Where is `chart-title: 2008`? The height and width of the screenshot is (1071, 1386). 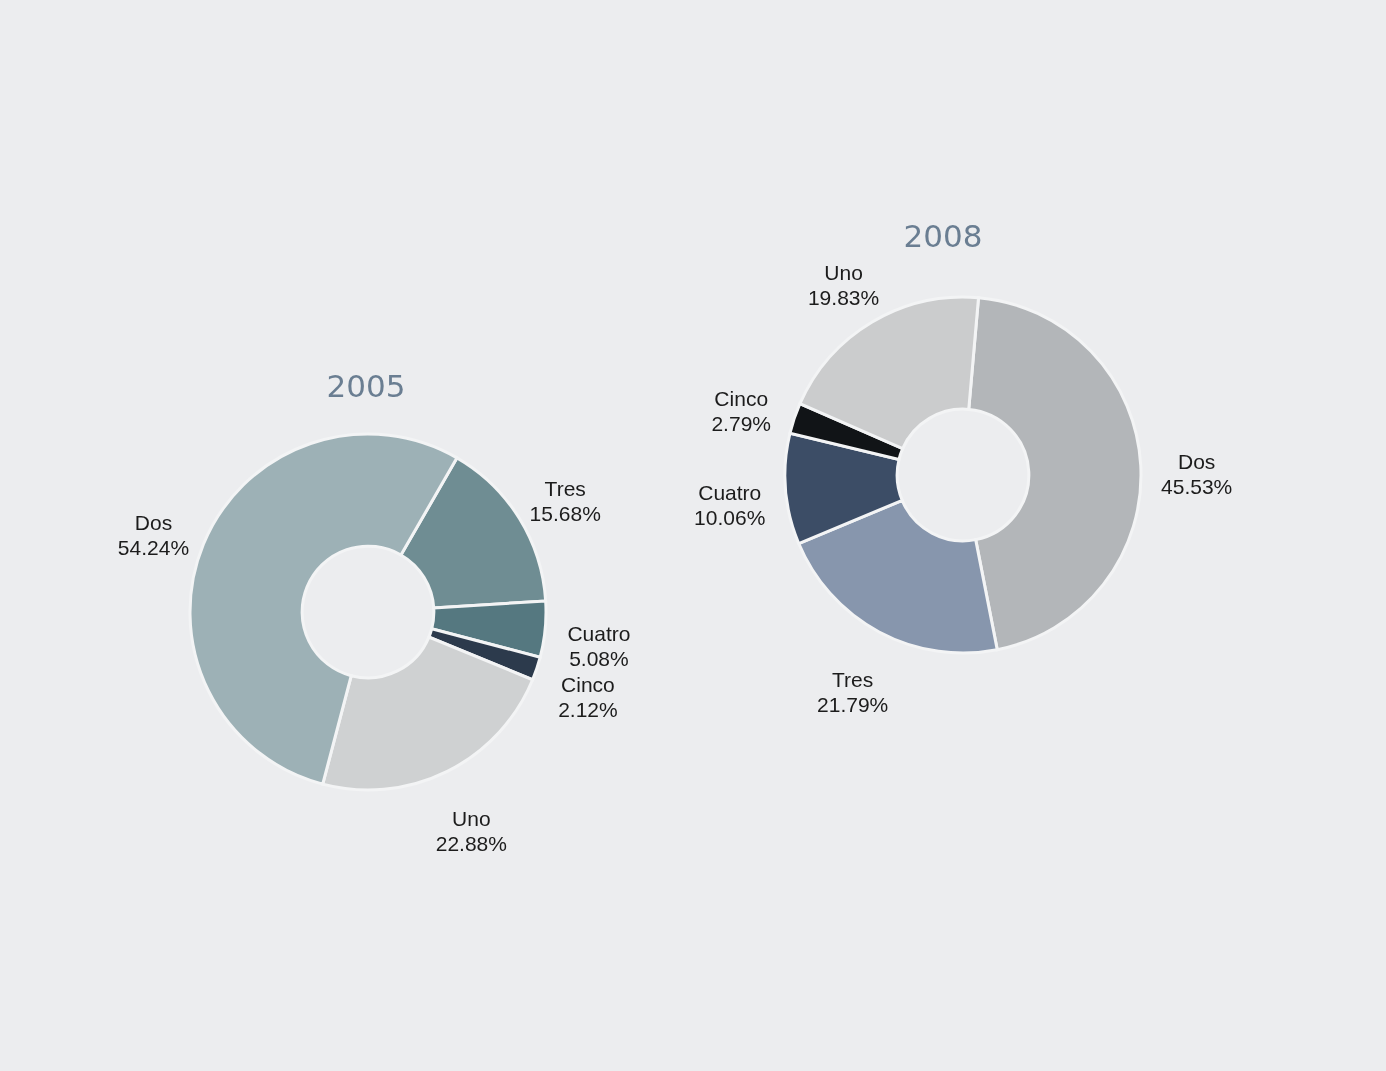
chart-title: 2008 is located at coordinates (943, 236).